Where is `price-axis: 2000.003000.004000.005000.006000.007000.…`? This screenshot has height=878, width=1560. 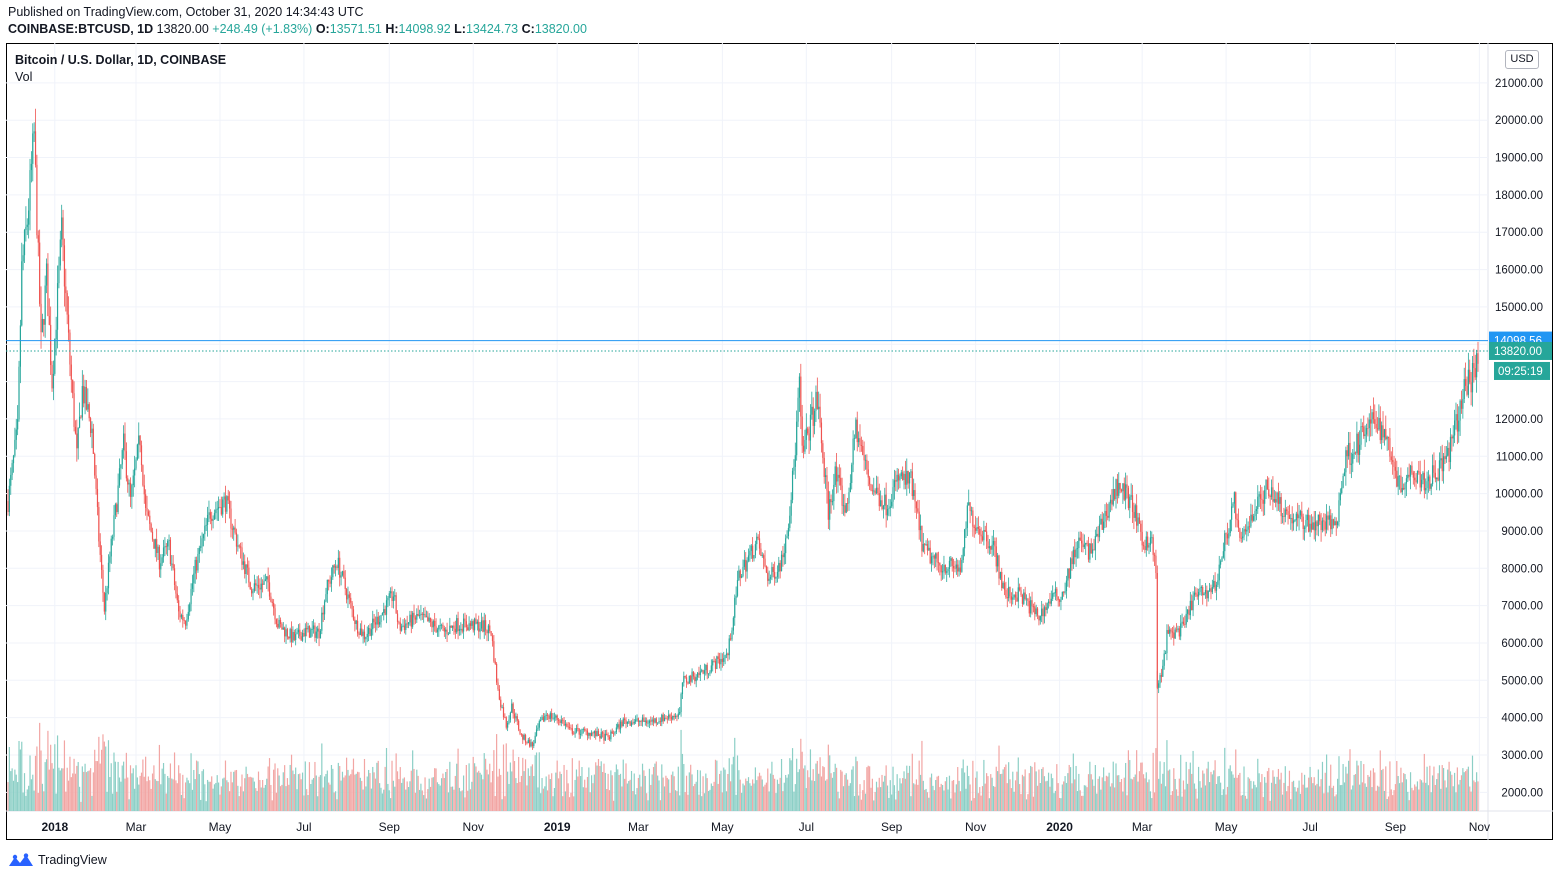 price-axis: 2000.003000.004000.005000.006000.007000.… is located at coordinates (1519, 438).